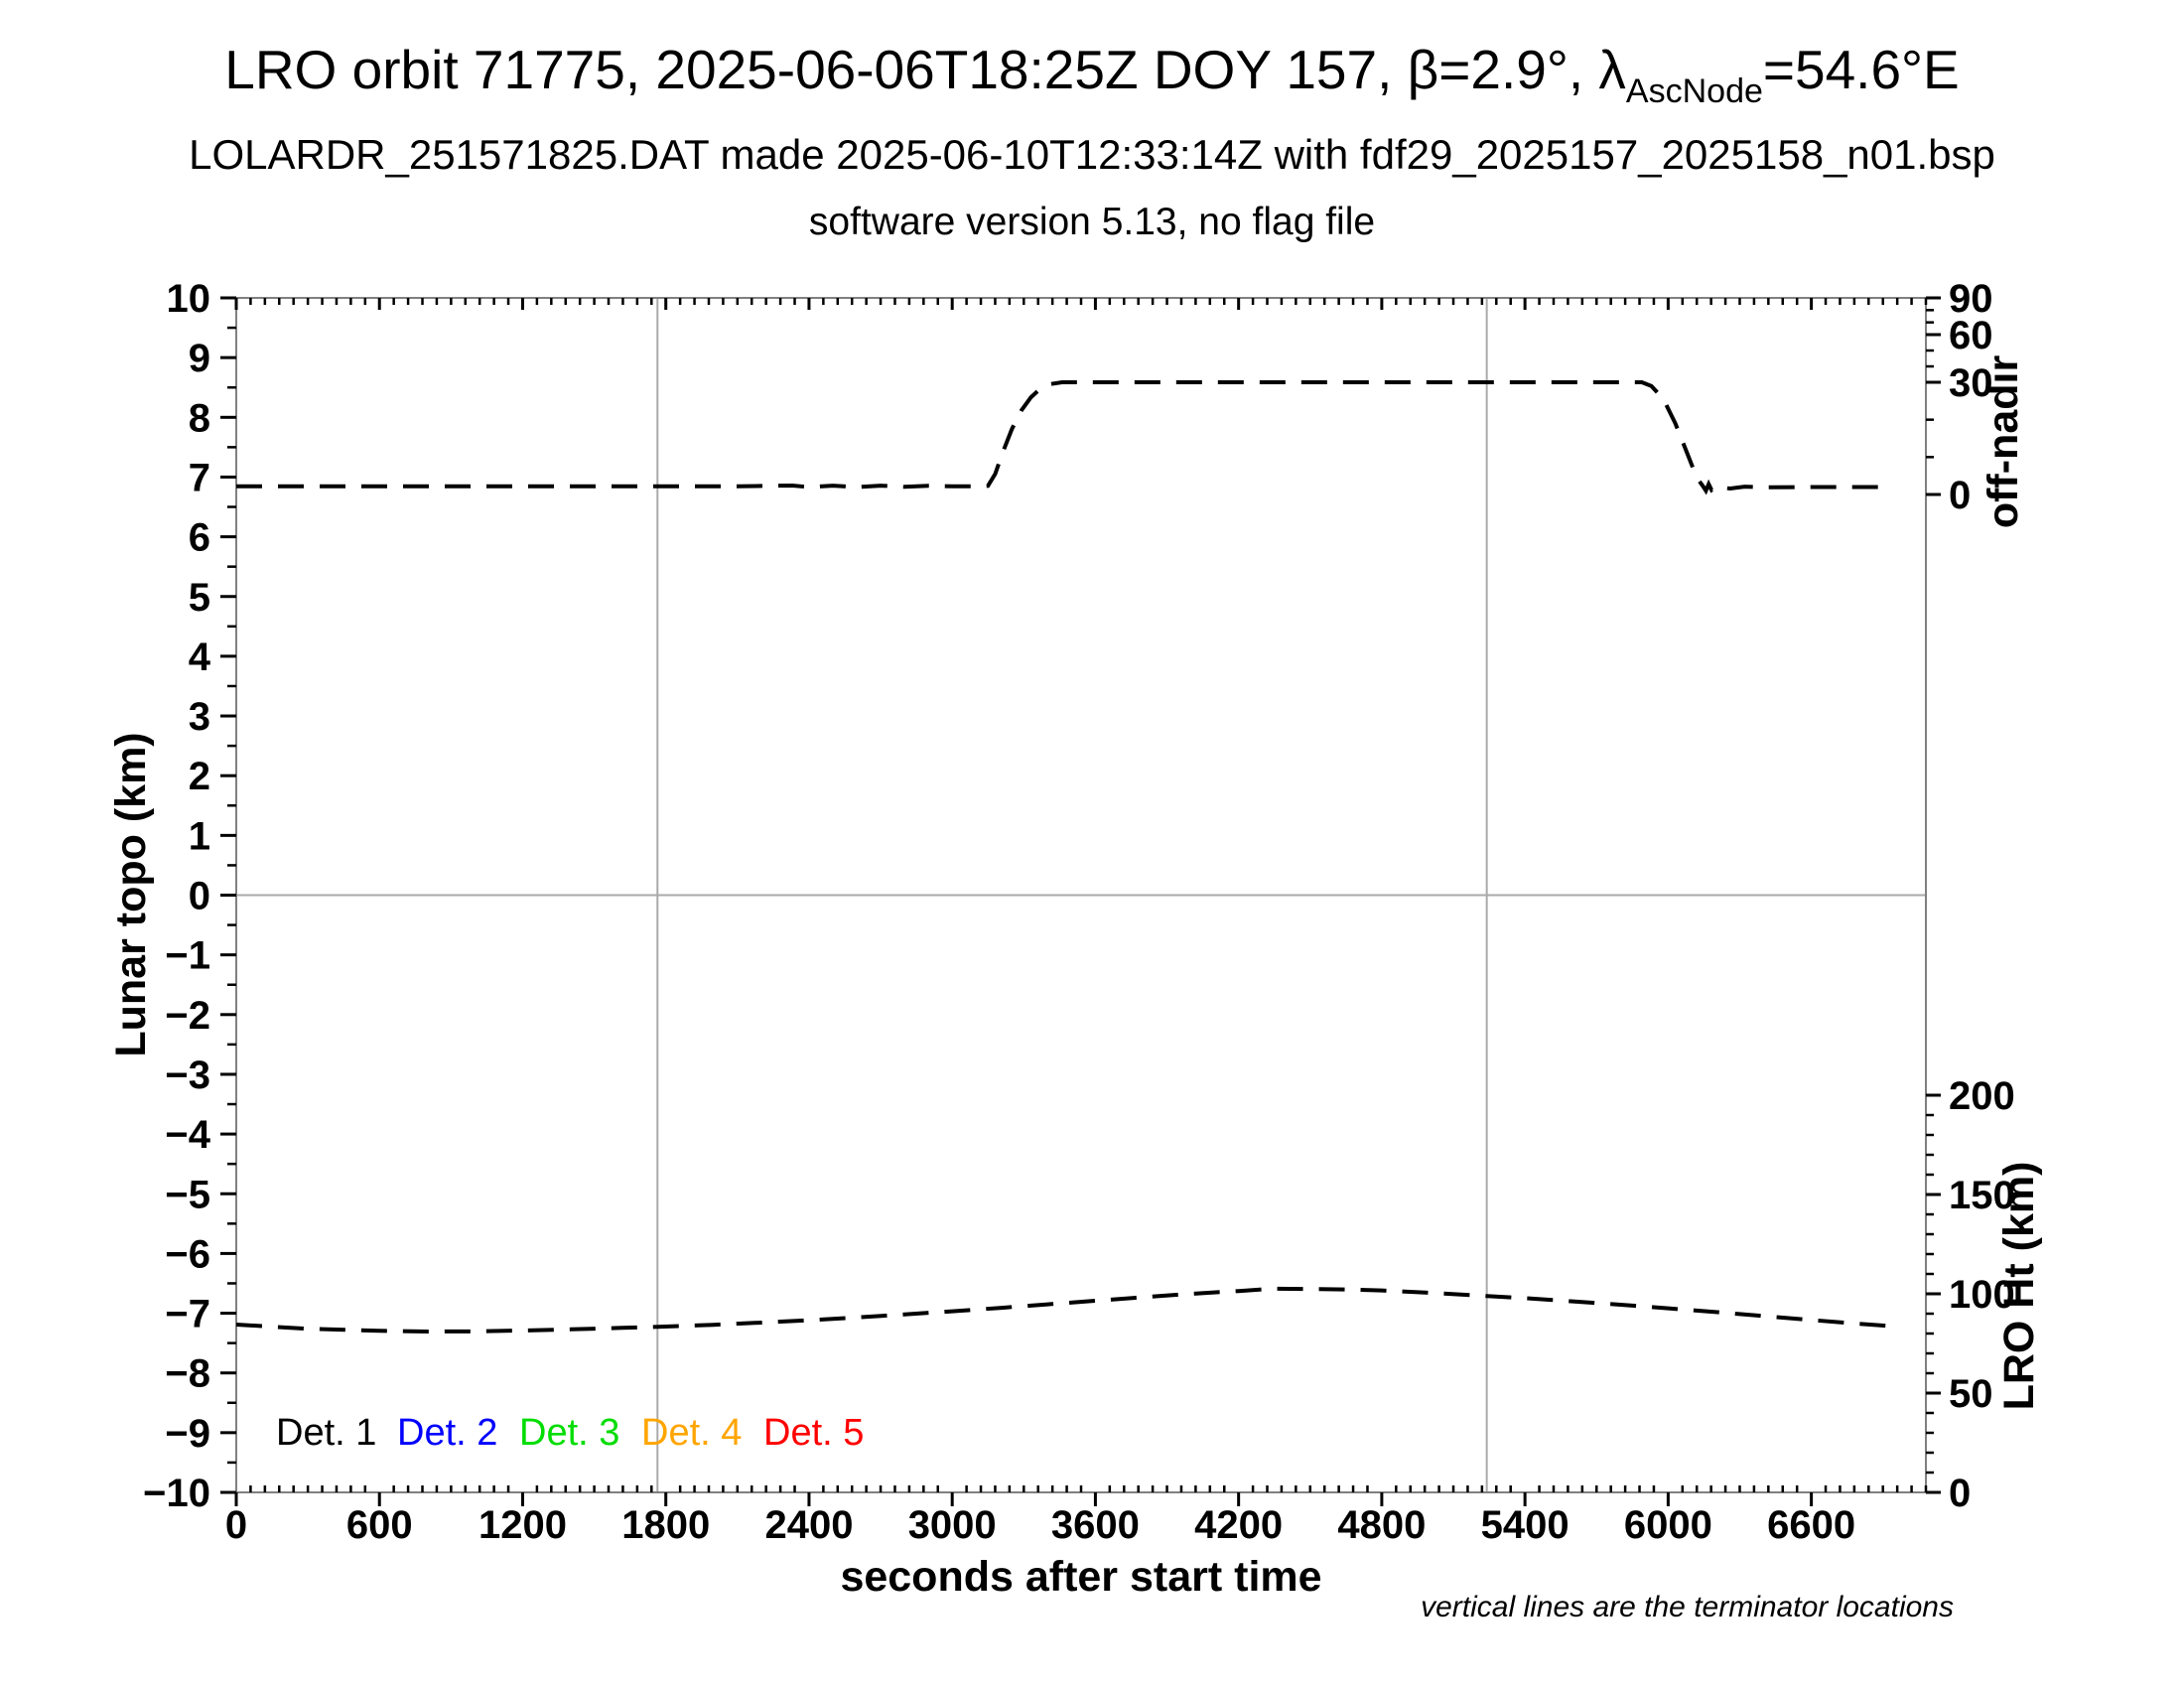 The width and height of the screenshot is (2184, 1688). I want to click on off-nadir-tick-label: 90, so click(1971, 299).